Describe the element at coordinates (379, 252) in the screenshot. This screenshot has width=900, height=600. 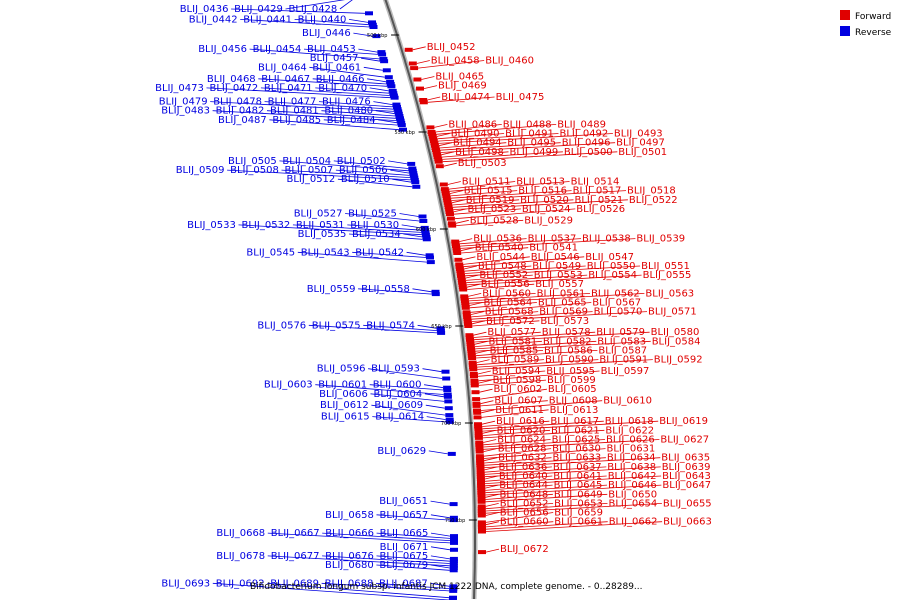
I see `reverse-gene-label: BLIJ_0542` at that location.